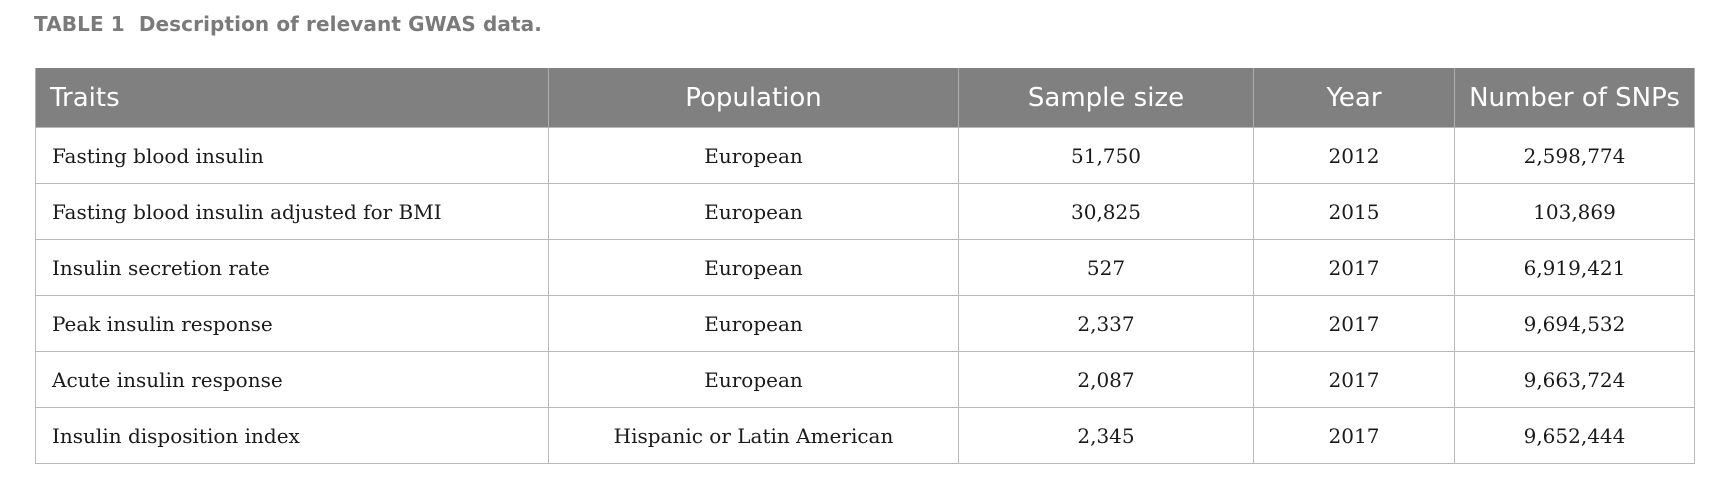 The width and height of the screenshot is (1714, 492). What do you see at coordinates (753, 435) in the screenshot?
I see `cell-population: Hispanic or Latin American` at bounding box center [753, 435].